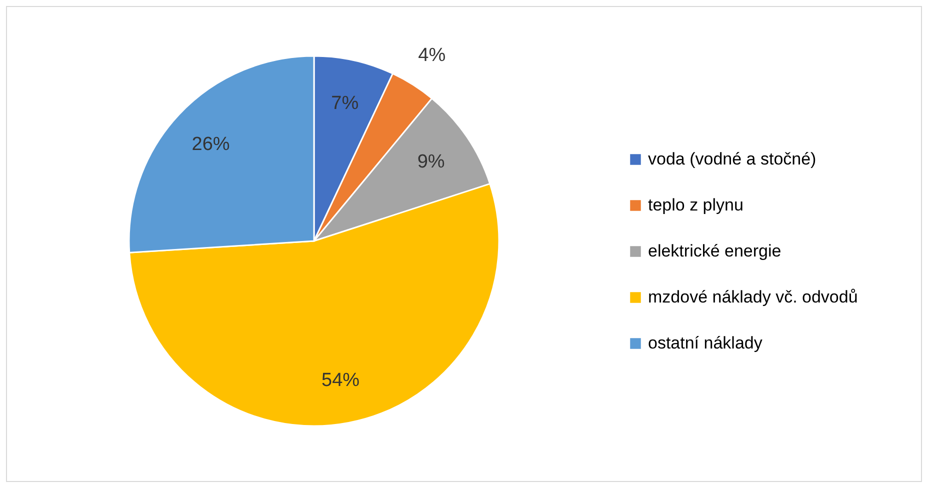 The height and width of the screenshot is (490, 930). What do you see at coordinates (432, 55) in the screenshot?
I see `data-label: 4%` at bounding box center [432, 55].